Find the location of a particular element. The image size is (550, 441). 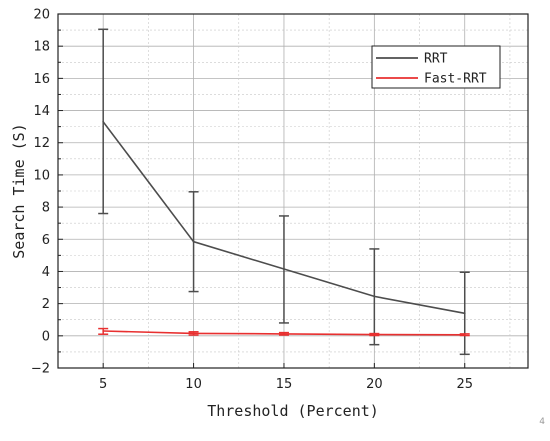

x-tick-label: 25 is located at coordinates (464, 384).